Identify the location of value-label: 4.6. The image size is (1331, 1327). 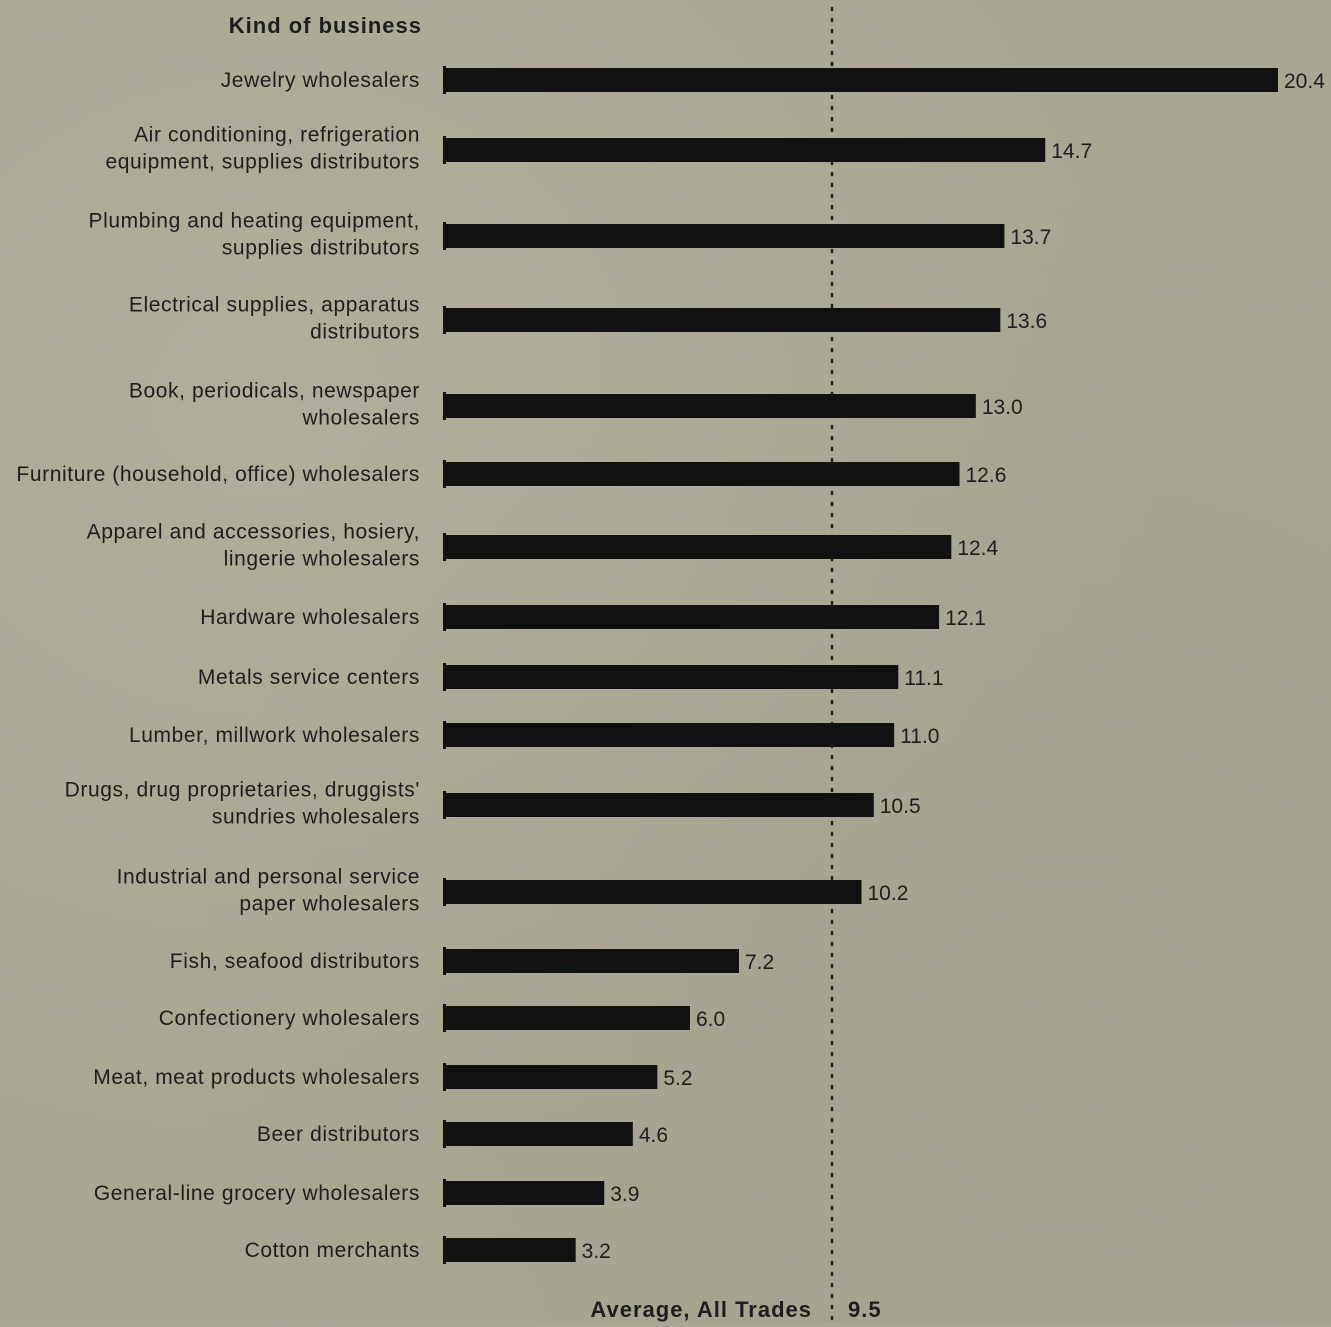
(653, 1135).